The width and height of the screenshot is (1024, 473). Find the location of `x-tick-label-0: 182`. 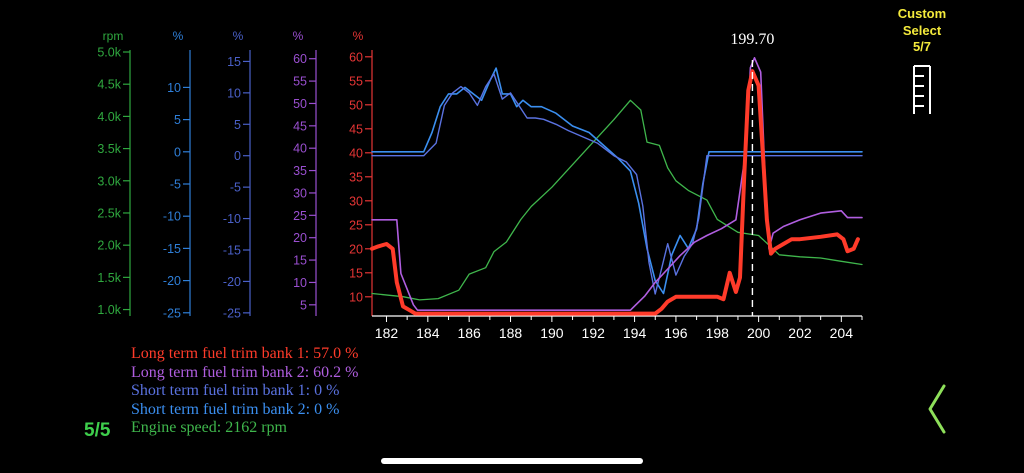

x-tick-label-0: 182 is located at coordinates (387, 333).